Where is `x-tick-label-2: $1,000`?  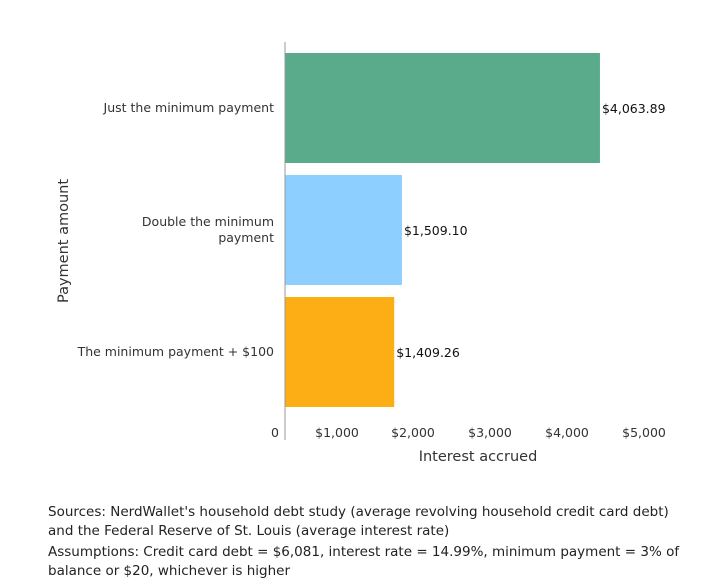 x-tick-label-2: $1,000 is located at coordinates (337, 432).